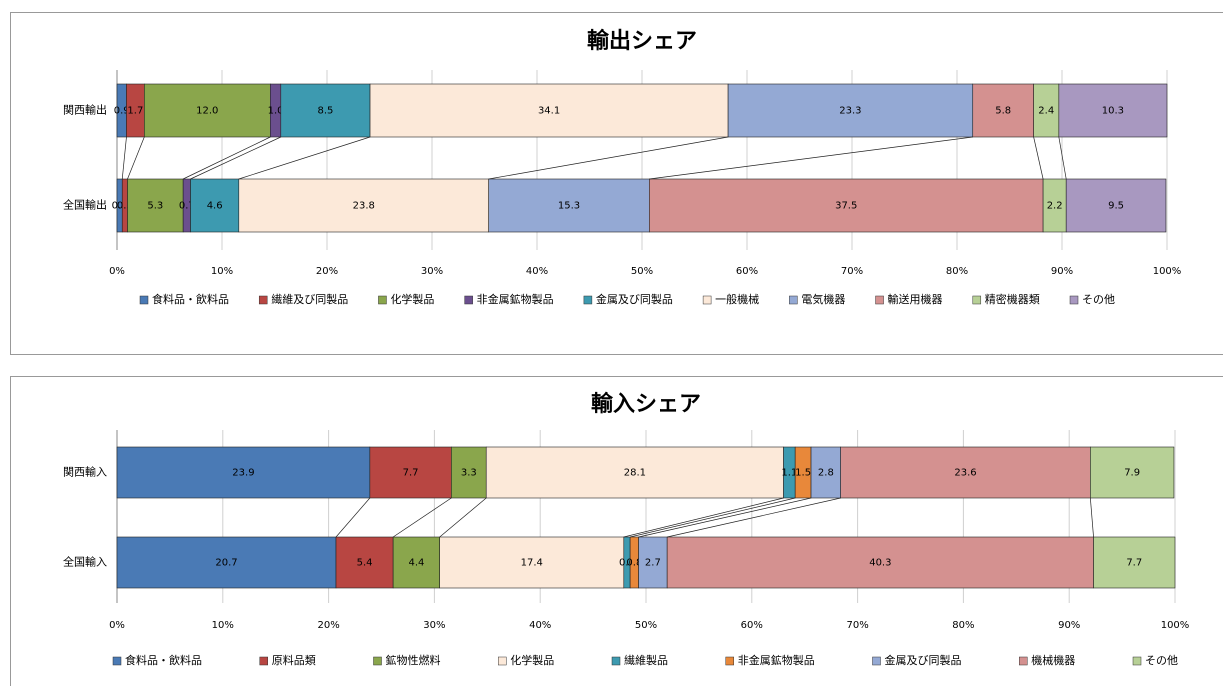 The width and height of the screenshot is (1223, 686). I want to click on legend-label: 繊維及び同製品, so click(309, 299).